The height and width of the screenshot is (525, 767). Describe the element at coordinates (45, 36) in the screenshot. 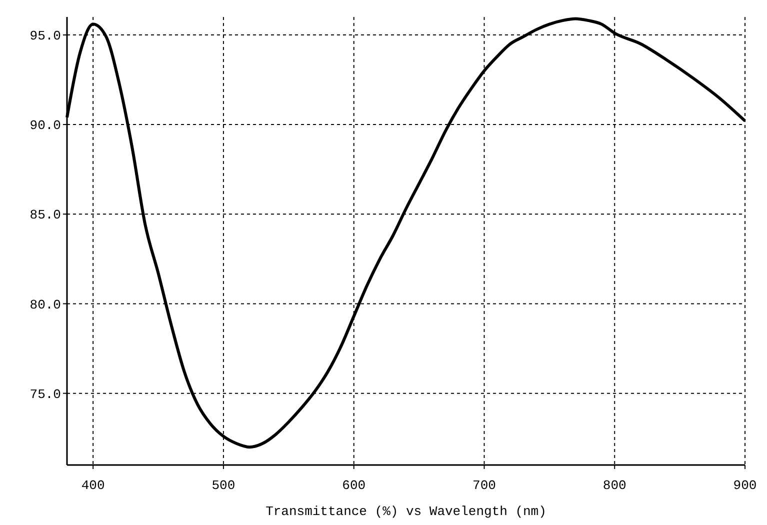

I see `y-tick-label: 95.0` at that location.